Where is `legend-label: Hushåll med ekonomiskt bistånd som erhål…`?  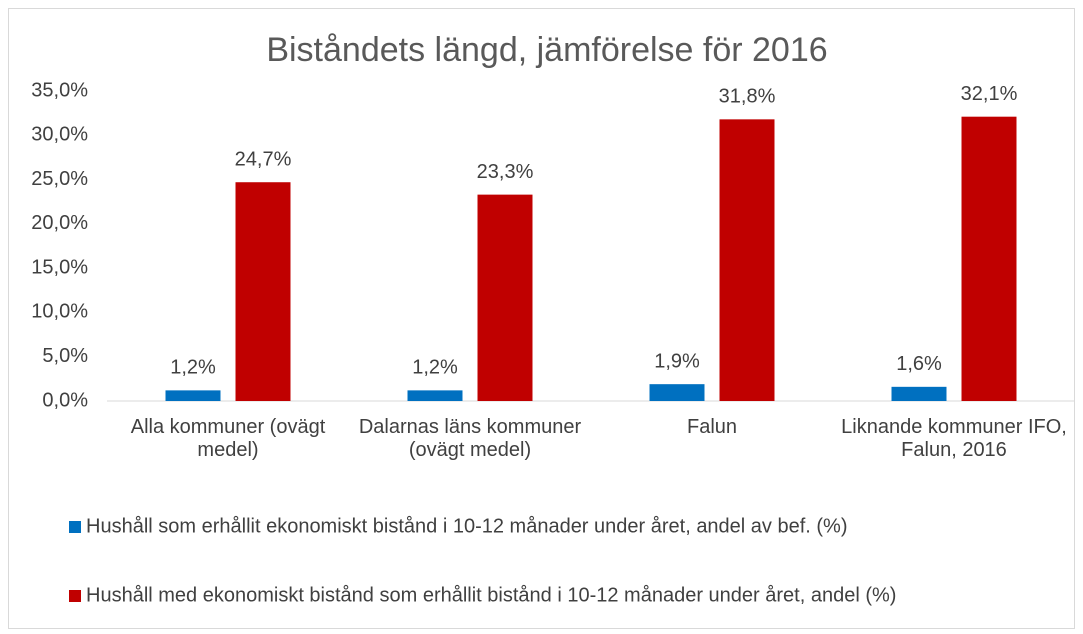 legend-label: Hushåll med ekonomiskt bistånd som erhål… is located at coordinates (491, 595).